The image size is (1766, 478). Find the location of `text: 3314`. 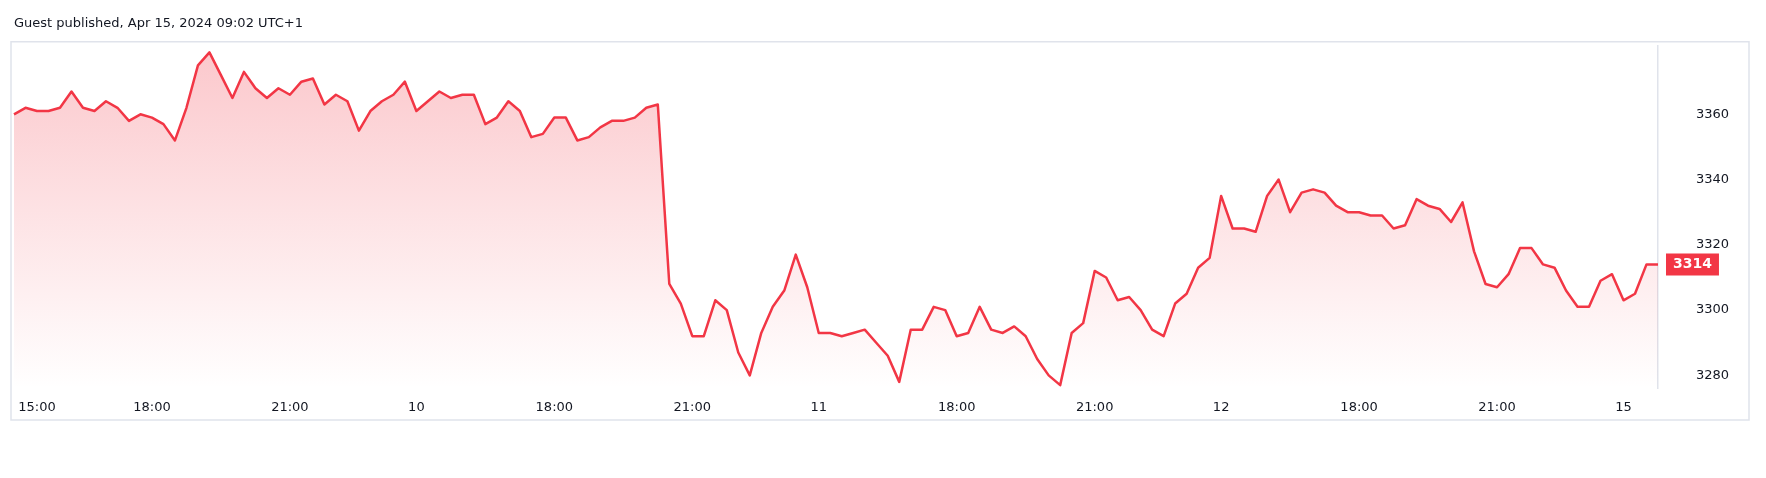

text: 3314 is located at coordinates (1693, 263).